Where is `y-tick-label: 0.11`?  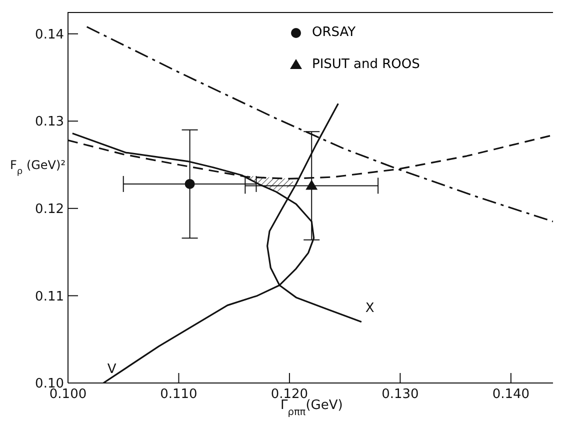
y-tick-label: 0.11 is located at coordinates (49, 296).